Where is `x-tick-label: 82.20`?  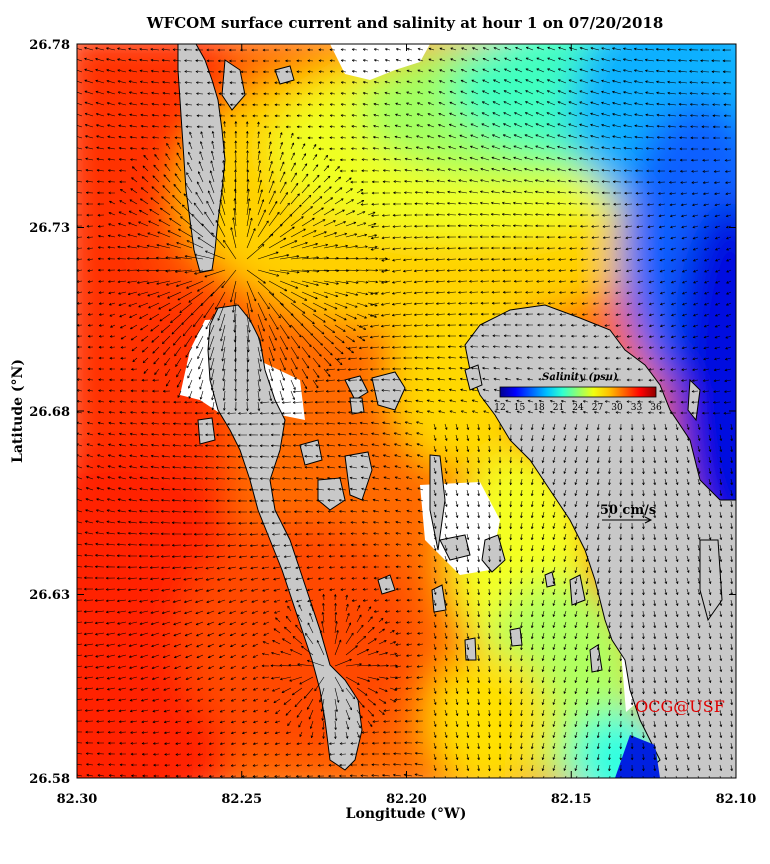
x-tick-label: 82.20 is located at coordinates (406, 799).